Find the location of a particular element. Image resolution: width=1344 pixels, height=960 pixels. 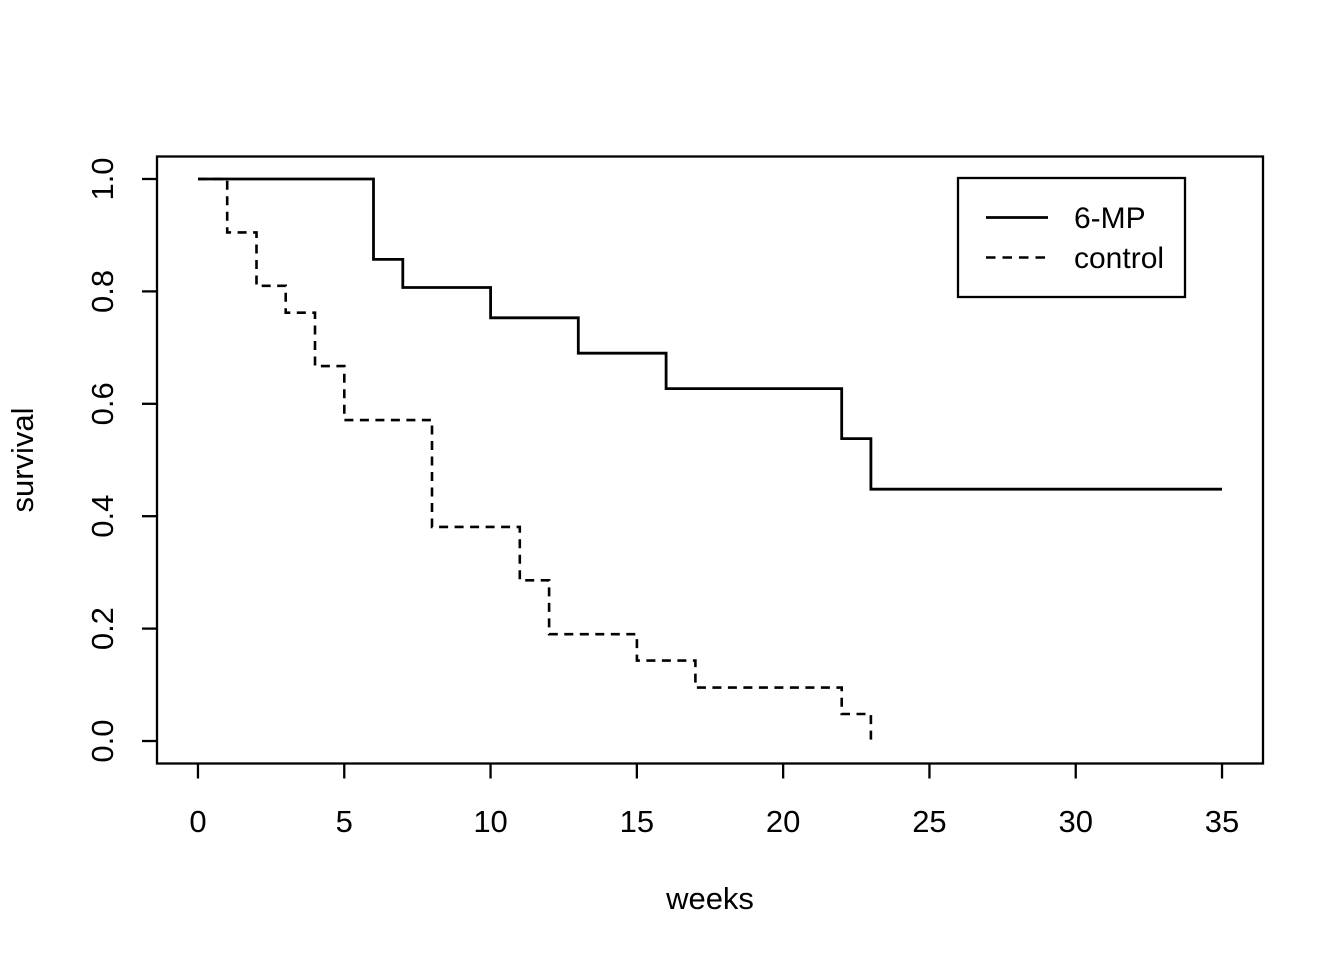

x-tick-label: 30 is located at coordinates (1075, 821).